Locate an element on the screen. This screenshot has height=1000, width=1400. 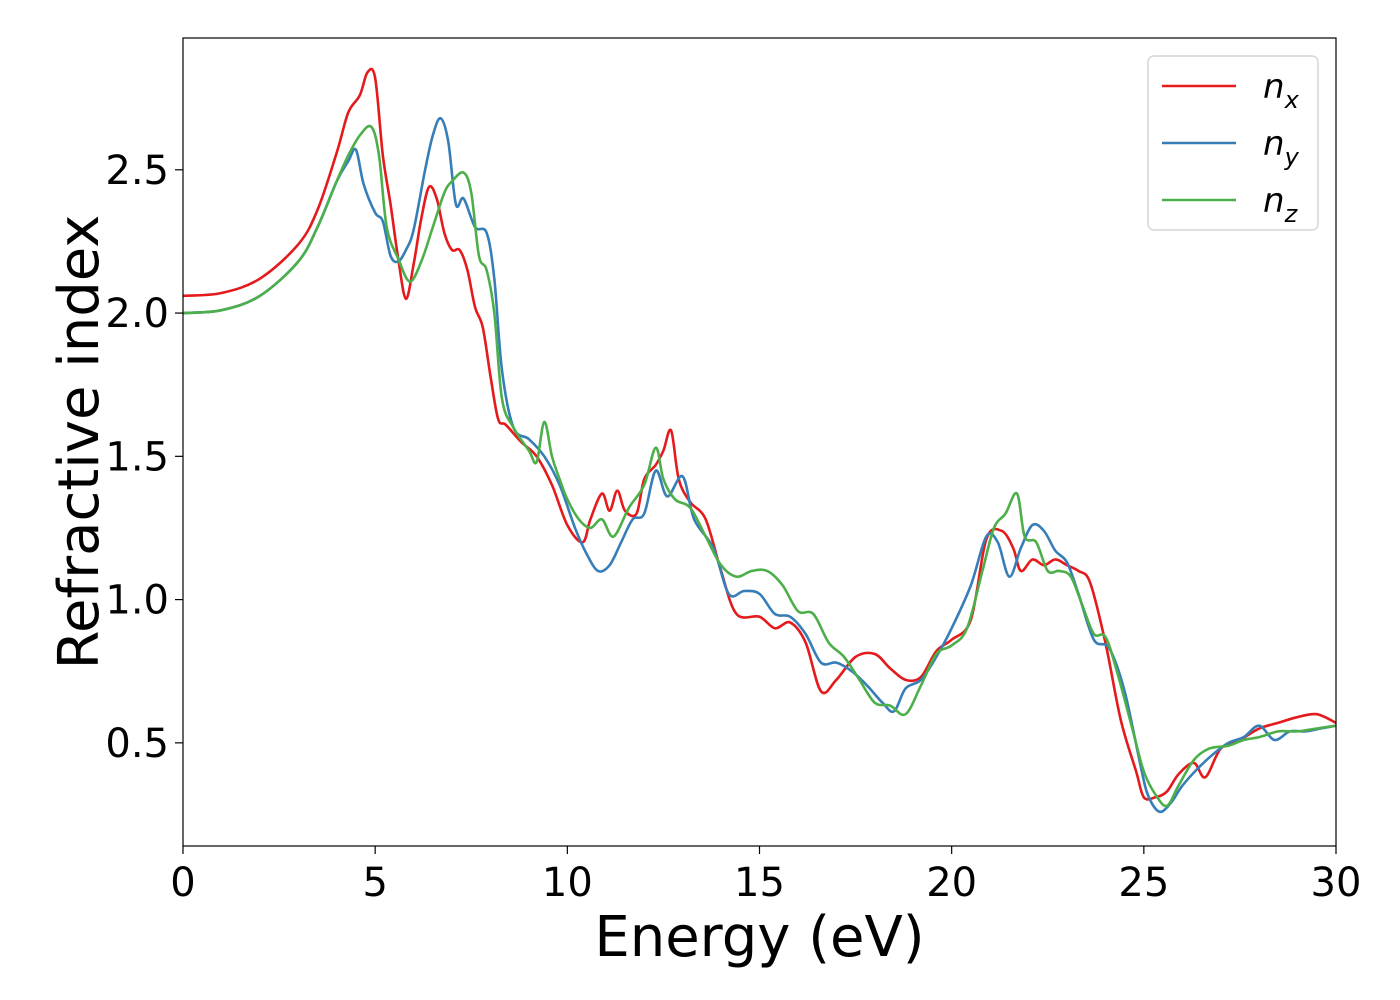
y-tick-label: 0.5 is located at coordinates (137, 744).